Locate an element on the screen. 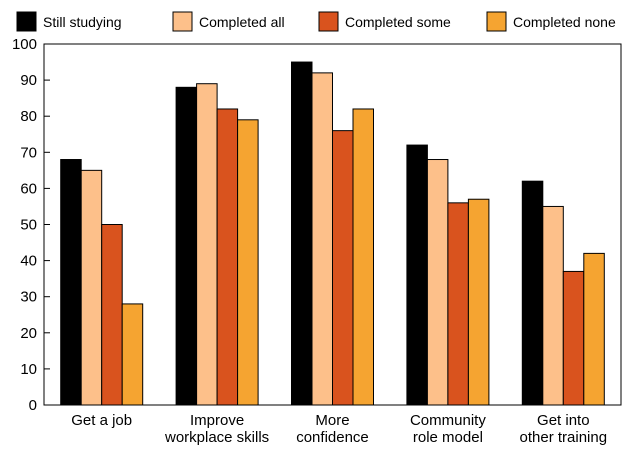 Image resolution: width=623 pixels, height=450 pixels. y-tick-label: 80 is located at coordinates (28, 116).